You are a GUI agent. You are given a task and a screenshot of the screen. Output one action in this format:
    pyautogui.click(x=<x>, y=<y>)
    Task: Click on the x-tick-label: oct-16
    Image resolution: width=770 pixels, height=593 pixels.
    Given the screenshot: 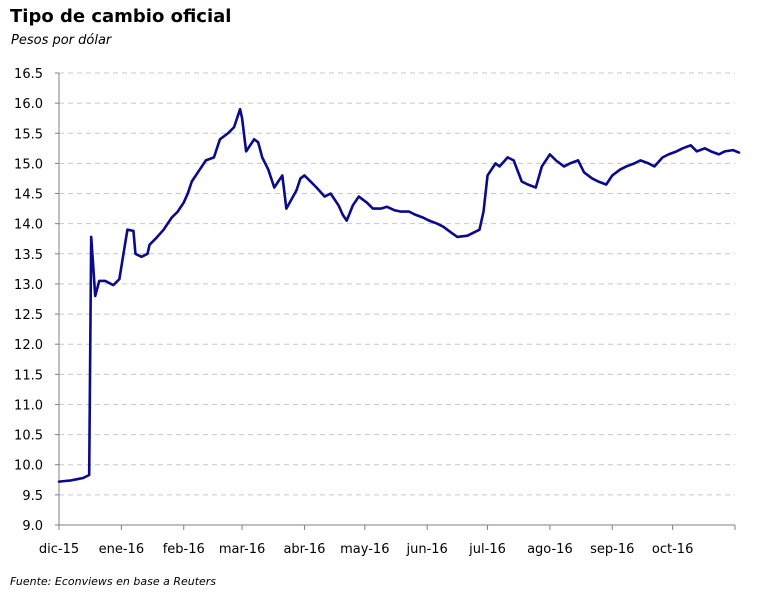 What is the action you would take?
    pyautogui.click(x=672, y=549)
    